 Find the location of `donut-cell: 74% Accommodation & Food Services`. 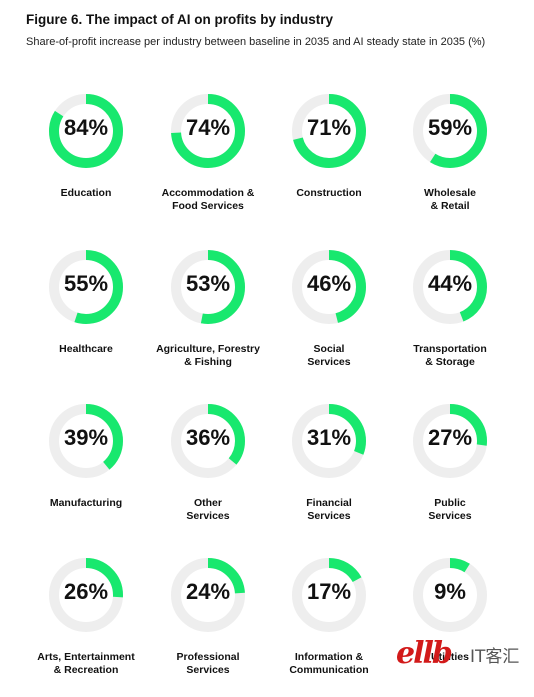

donut-cell: 74% Accommodation & Food Services is located at coordinates (208, 163).